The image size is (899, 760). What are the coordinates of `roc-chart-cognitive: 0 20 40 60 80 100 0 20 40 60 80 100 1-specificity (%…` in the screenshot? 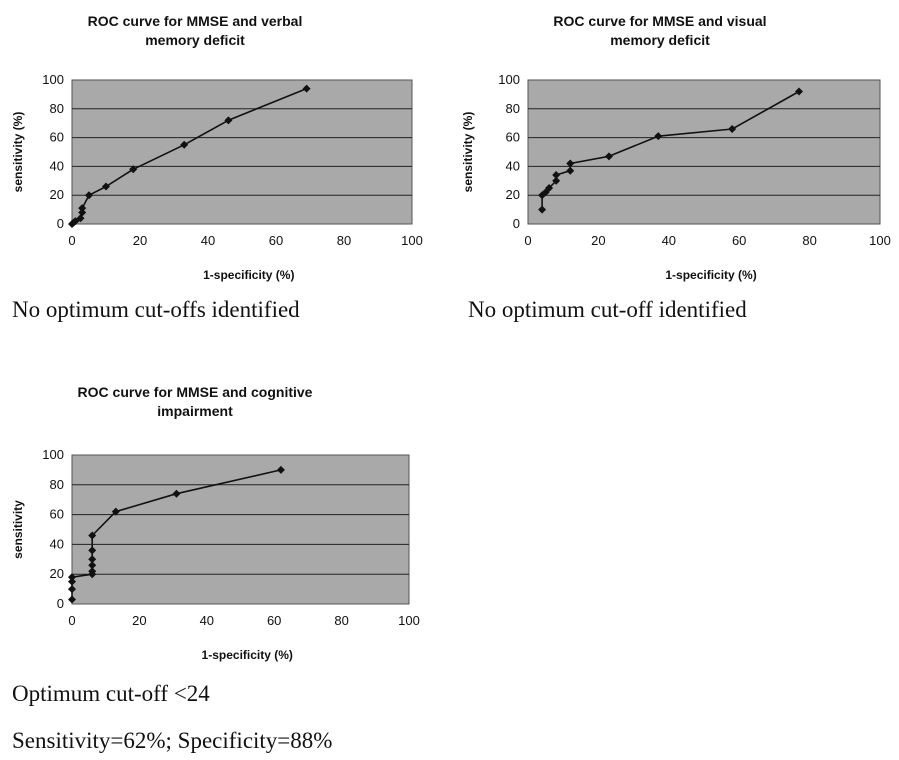 It's located at (215, 554).